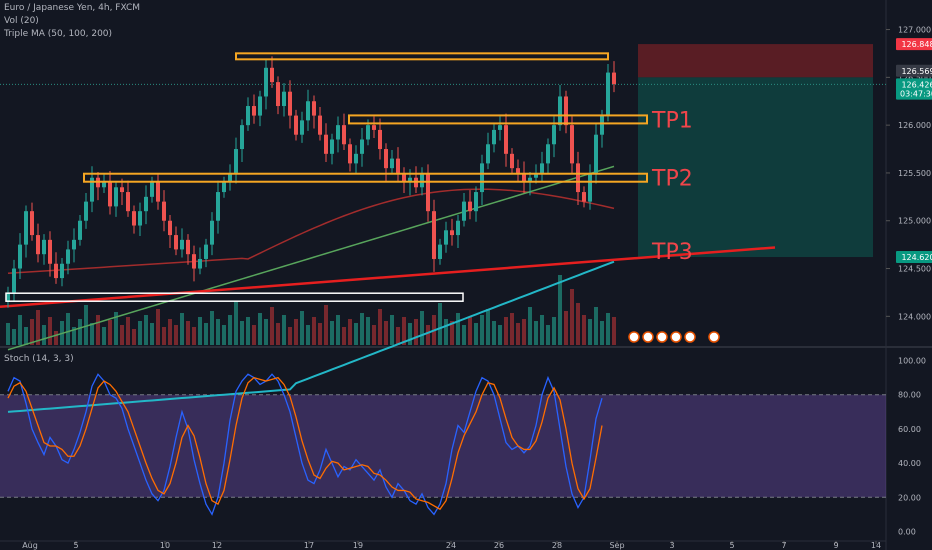  I want to click on time-tick-label: 5, so click(75, 545).